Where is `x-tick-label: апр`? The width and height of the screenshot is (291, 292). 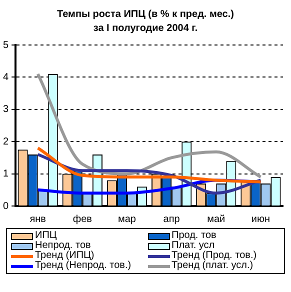 x-tick-label: апр is located at coordinates (171, 219).